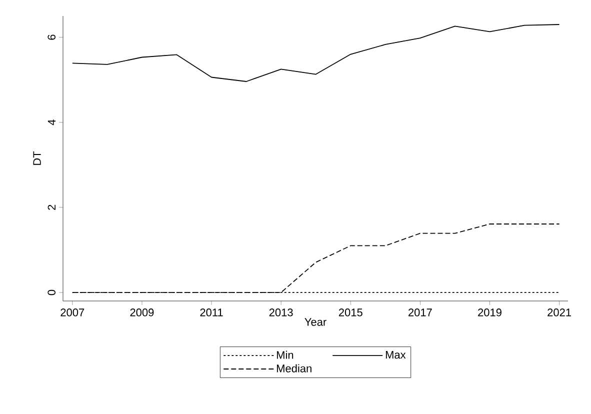 This screenshot has width=591, height=414. Describe the element at coordinates (285, 354) in the screenshot. I see `legend-label: Min` at that location.